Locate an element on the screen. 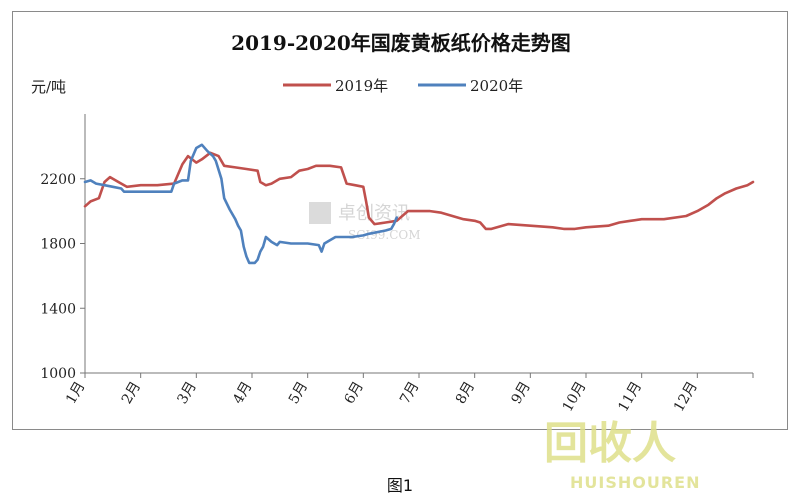  series-line-2020 is located at coordinates (240, 204).